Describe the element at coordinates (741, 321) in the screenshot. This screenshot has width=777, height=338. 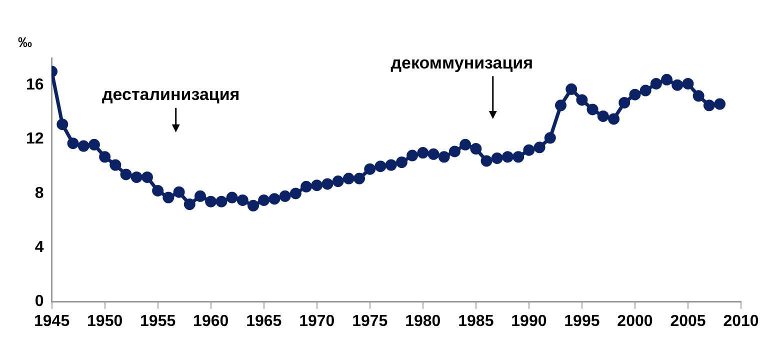
I see `x-tick-label: 2010` at that location.